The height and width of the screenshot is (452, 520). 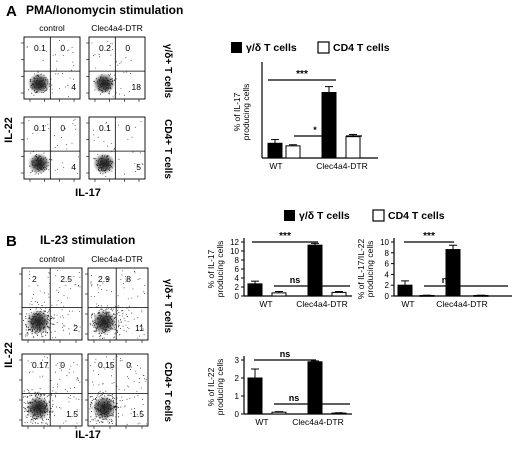 I want to click on quadrant-value-upper-left: 0.17, so click(x=40, y=365).